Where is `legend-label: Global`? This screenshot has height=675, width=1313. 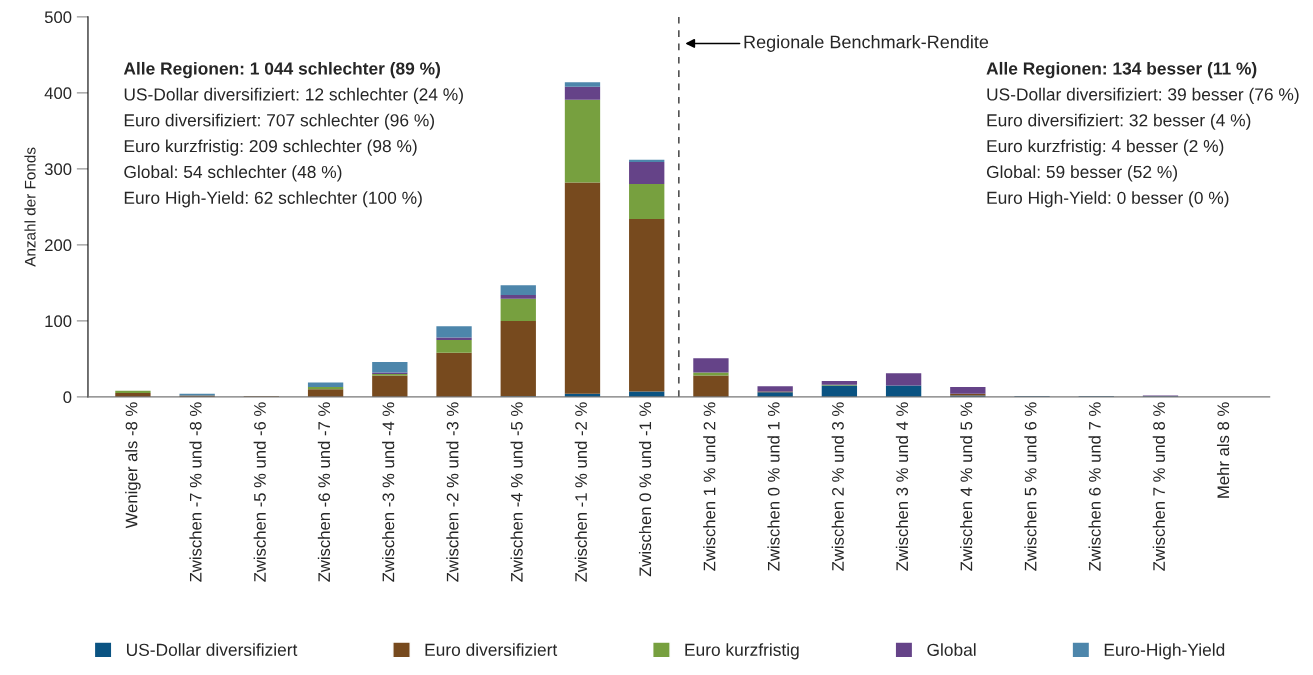 legend-label: Global is located at coordinates (951, 649).